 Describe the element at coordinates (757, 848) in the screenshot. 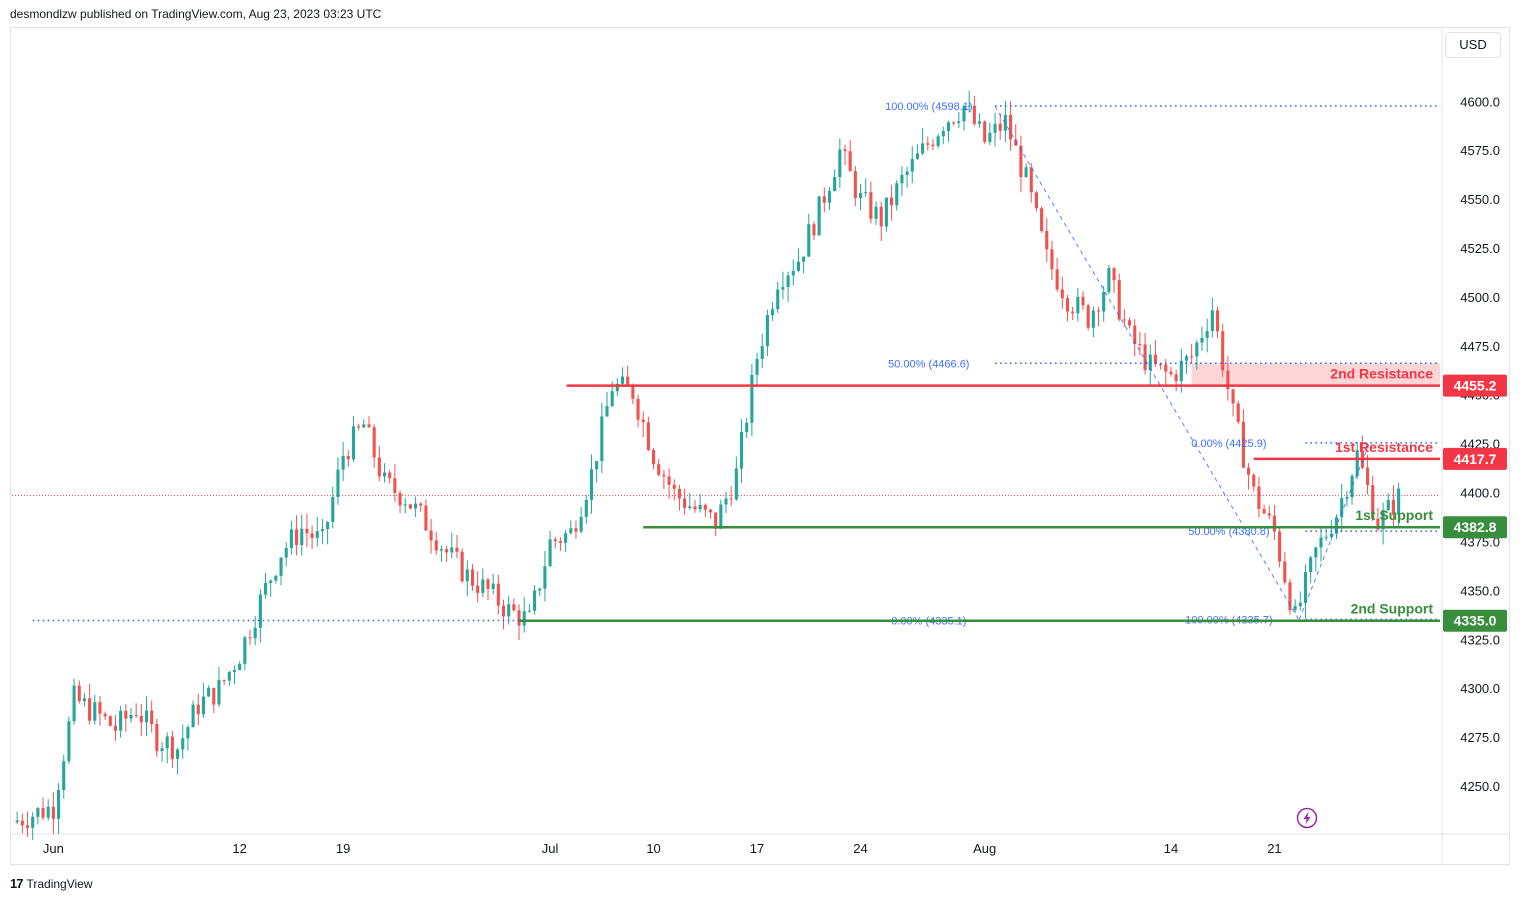

I see `x-tick-label: 17` at that location.